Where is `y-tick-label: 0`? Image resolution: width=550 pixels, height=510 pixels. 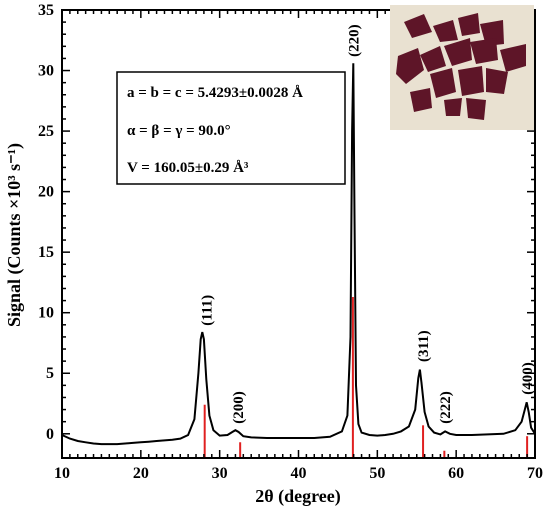 y-tick-label: 0 is located at coordinates (50, 434).